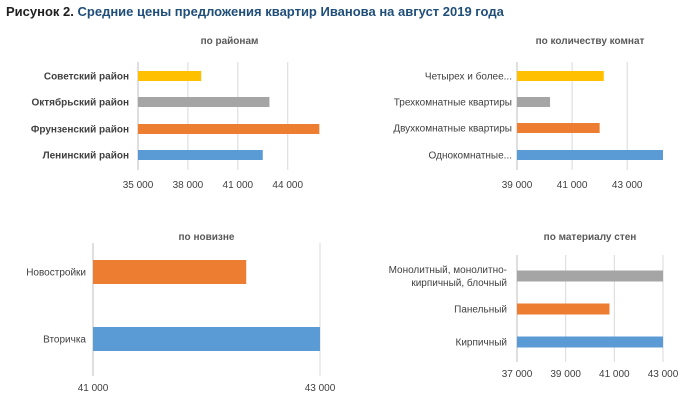 Image resolution: width=689 pixels, height=401 pixels. I want to click on category-label: Фрунзенский район, so click(80, 130).